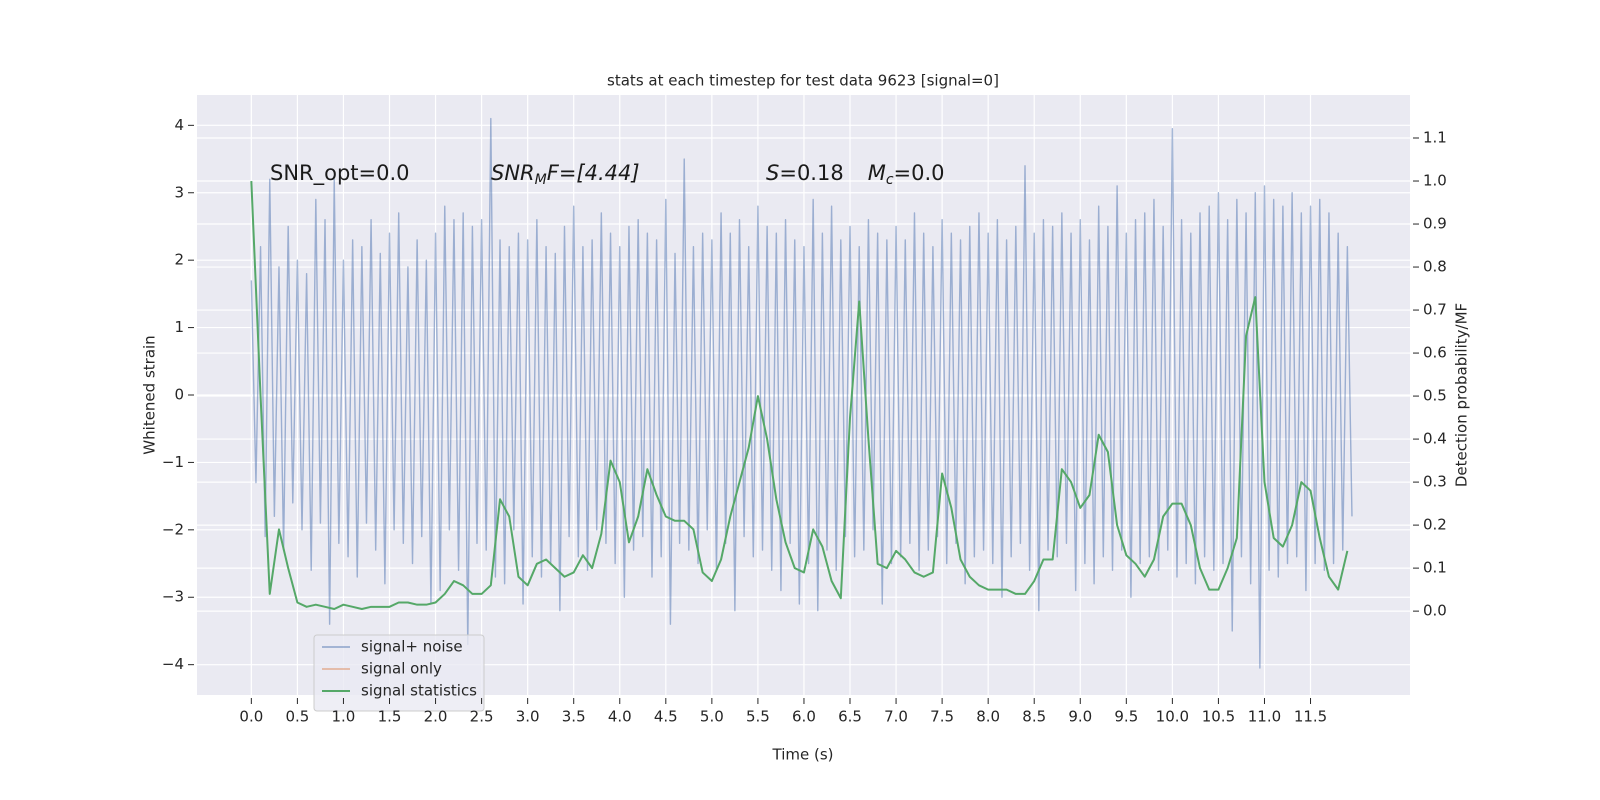 The height and width of the screenshot is (800, 1600). Describe the element at coordinates (390, 717) in the screenshot. I see `x-tick-label: 1.5` at that location.